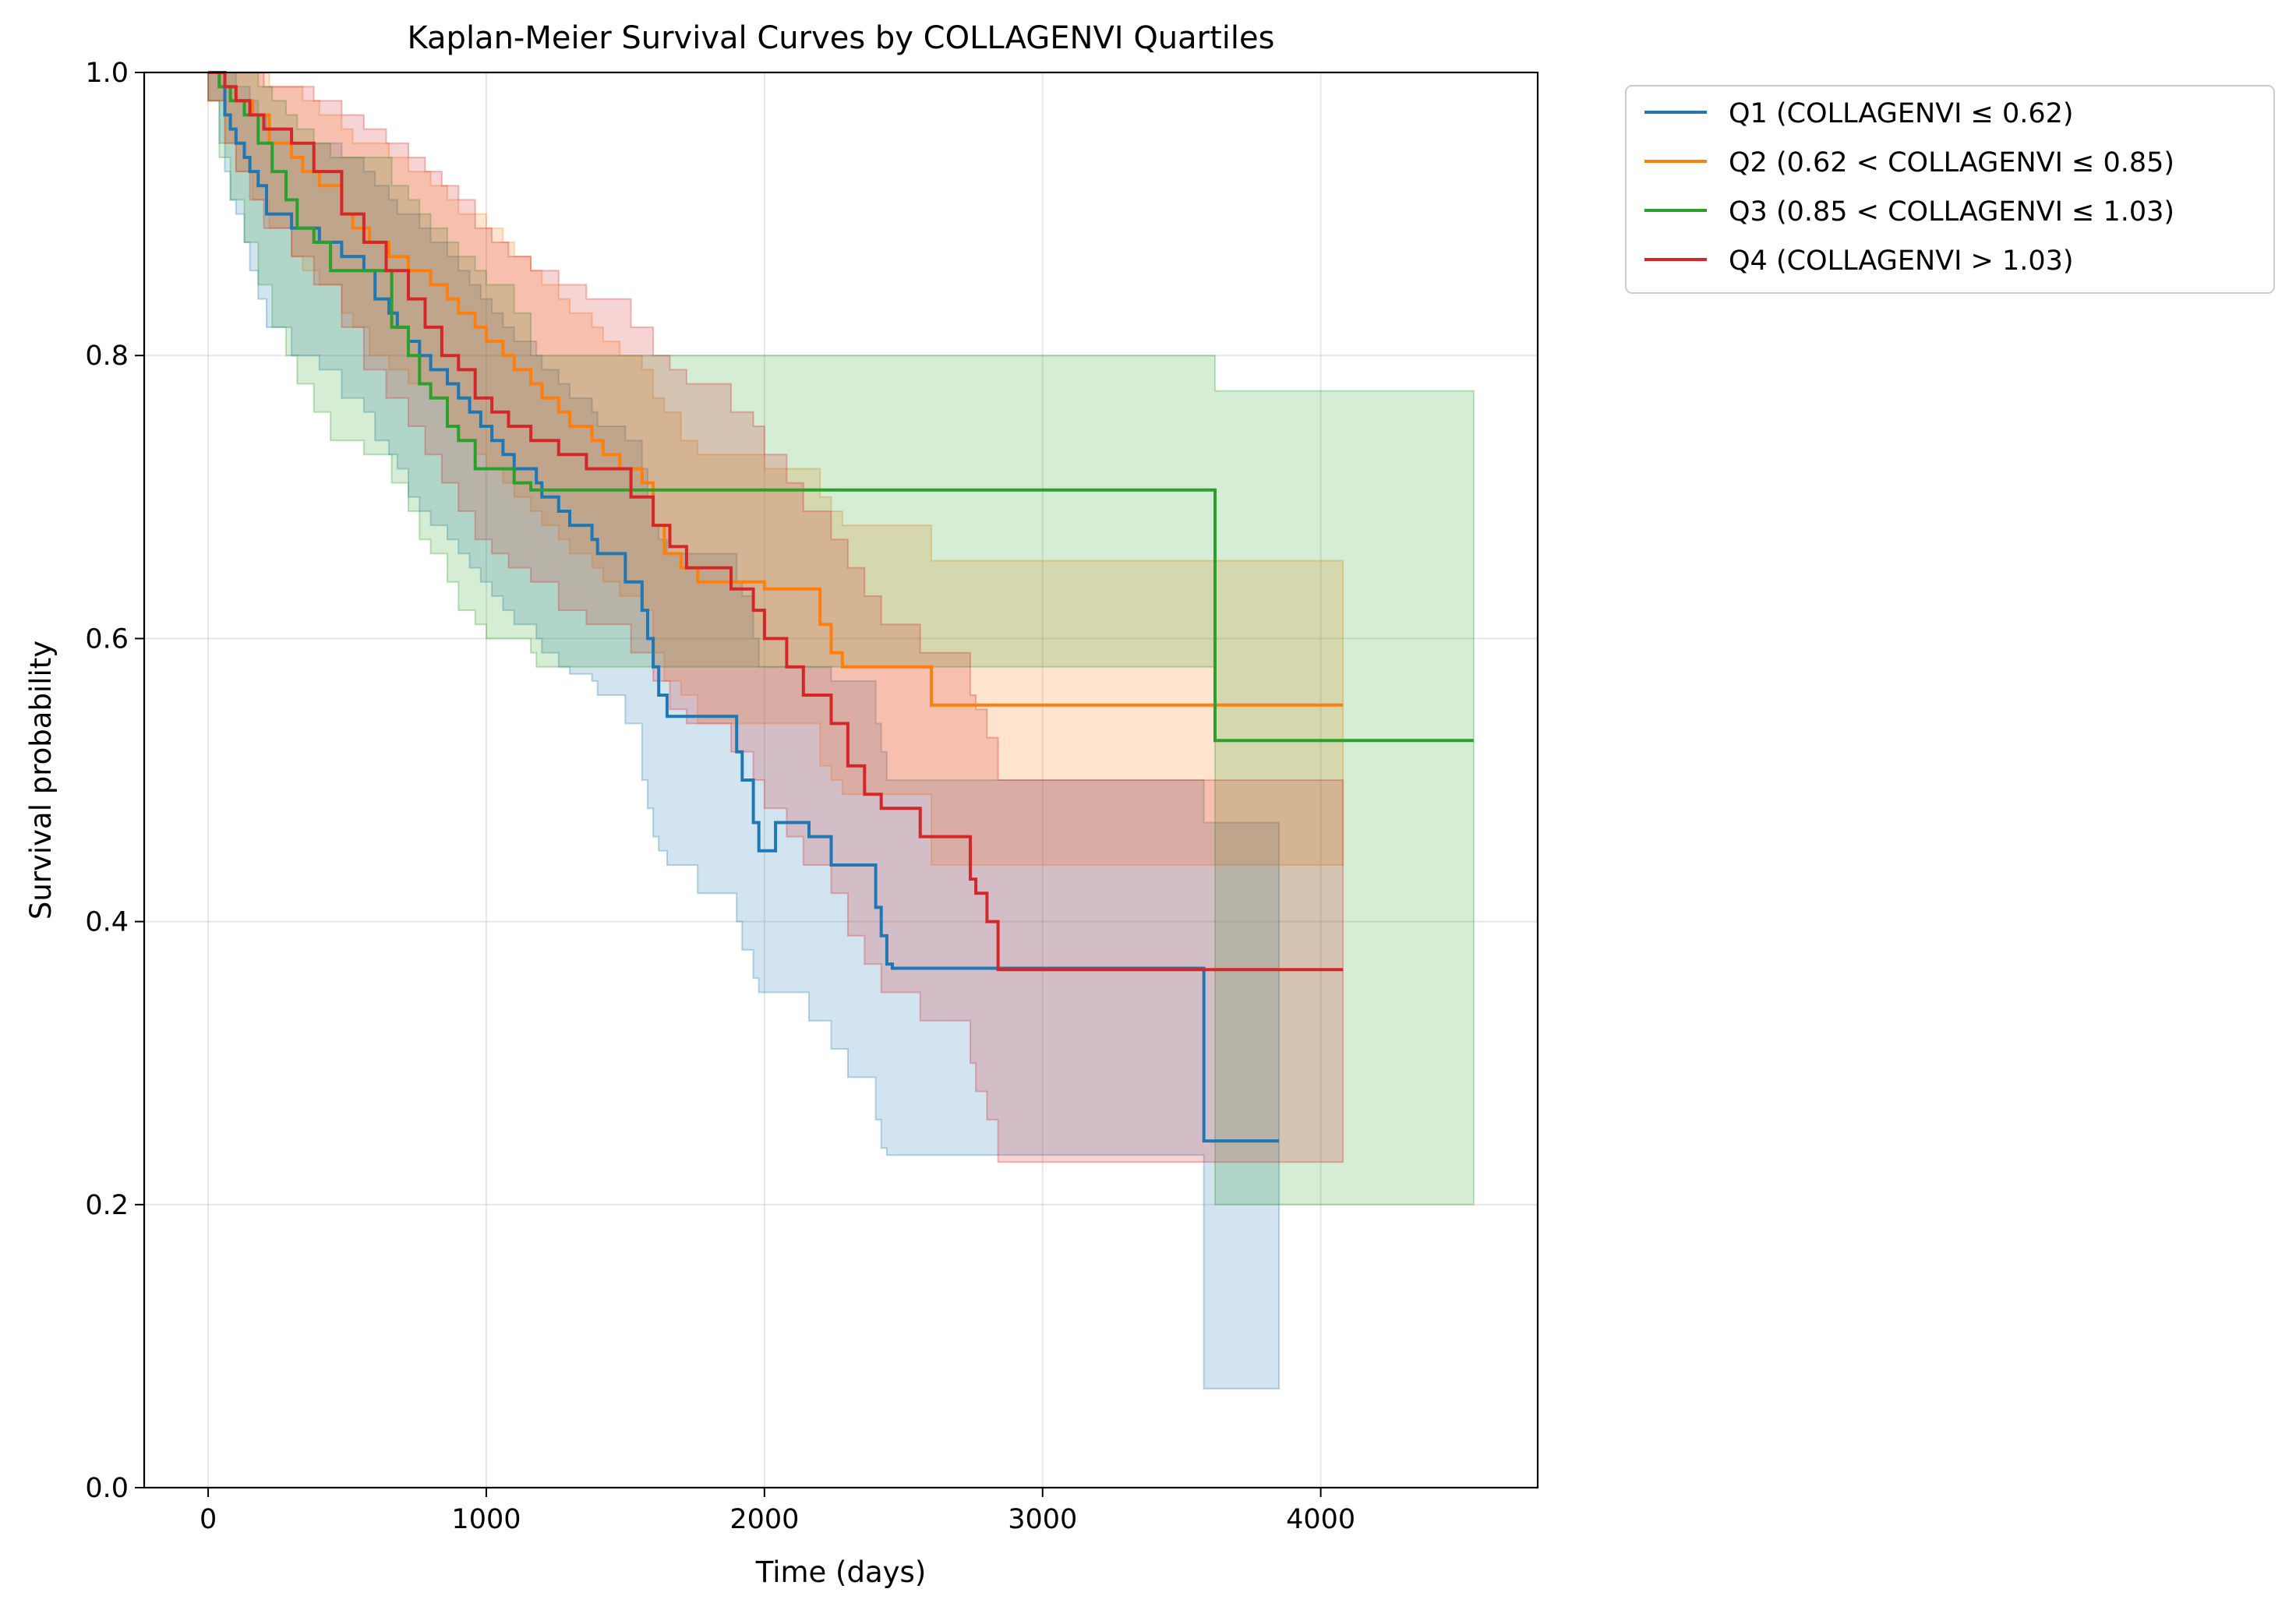  What do you see at coordinates (764, 1520) in the screenshot?
I see `x-tick-label: 2000` at bounding box center [764, 1520].